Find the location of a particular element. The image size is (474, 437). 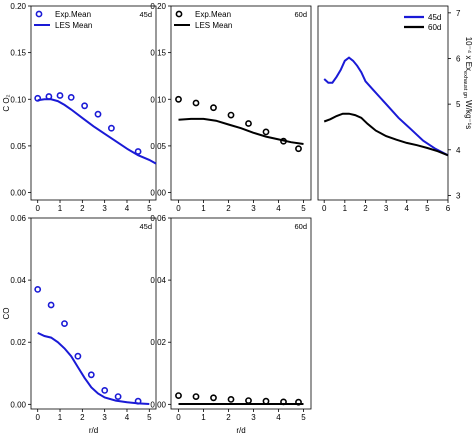

y-axis-title: CO is located at coordinates (6, 314).